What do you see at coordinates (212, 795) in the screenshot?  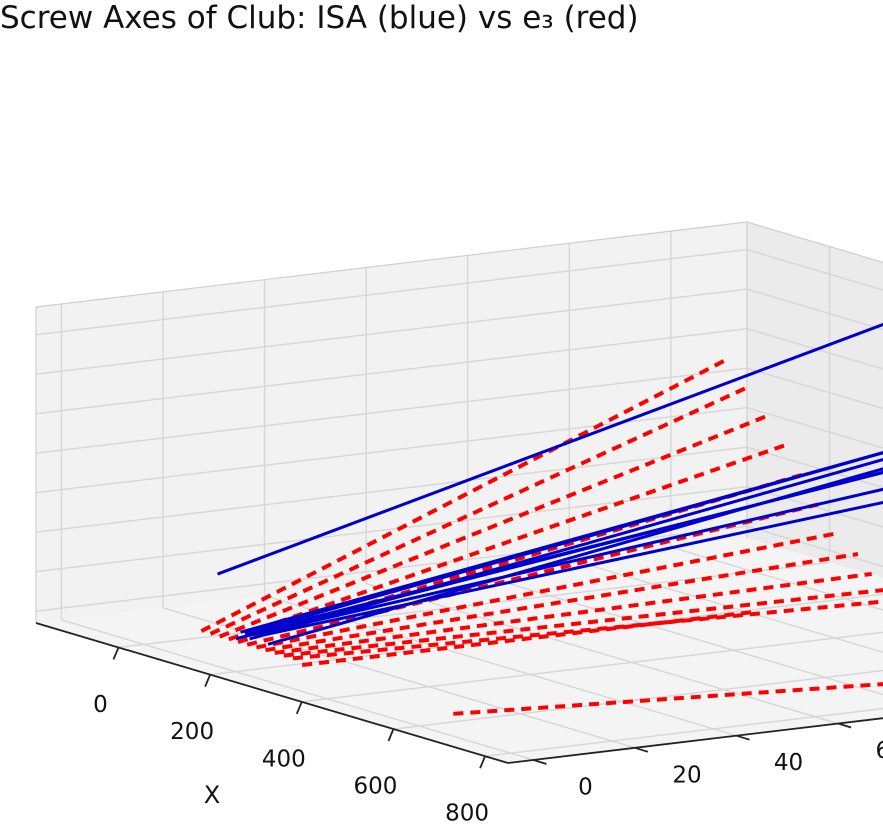 I see `x-axis-label: X` at bounding box center [212, 795].